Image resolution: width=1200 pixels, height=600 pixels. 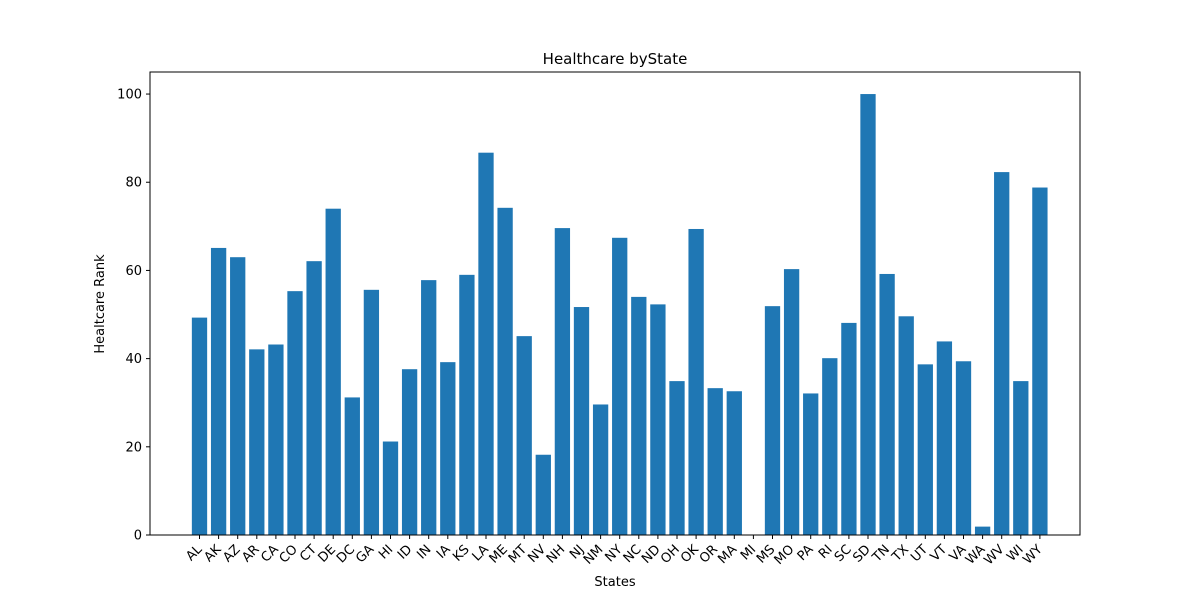 I want to click on bar-mt, so click(x=524, y=435).